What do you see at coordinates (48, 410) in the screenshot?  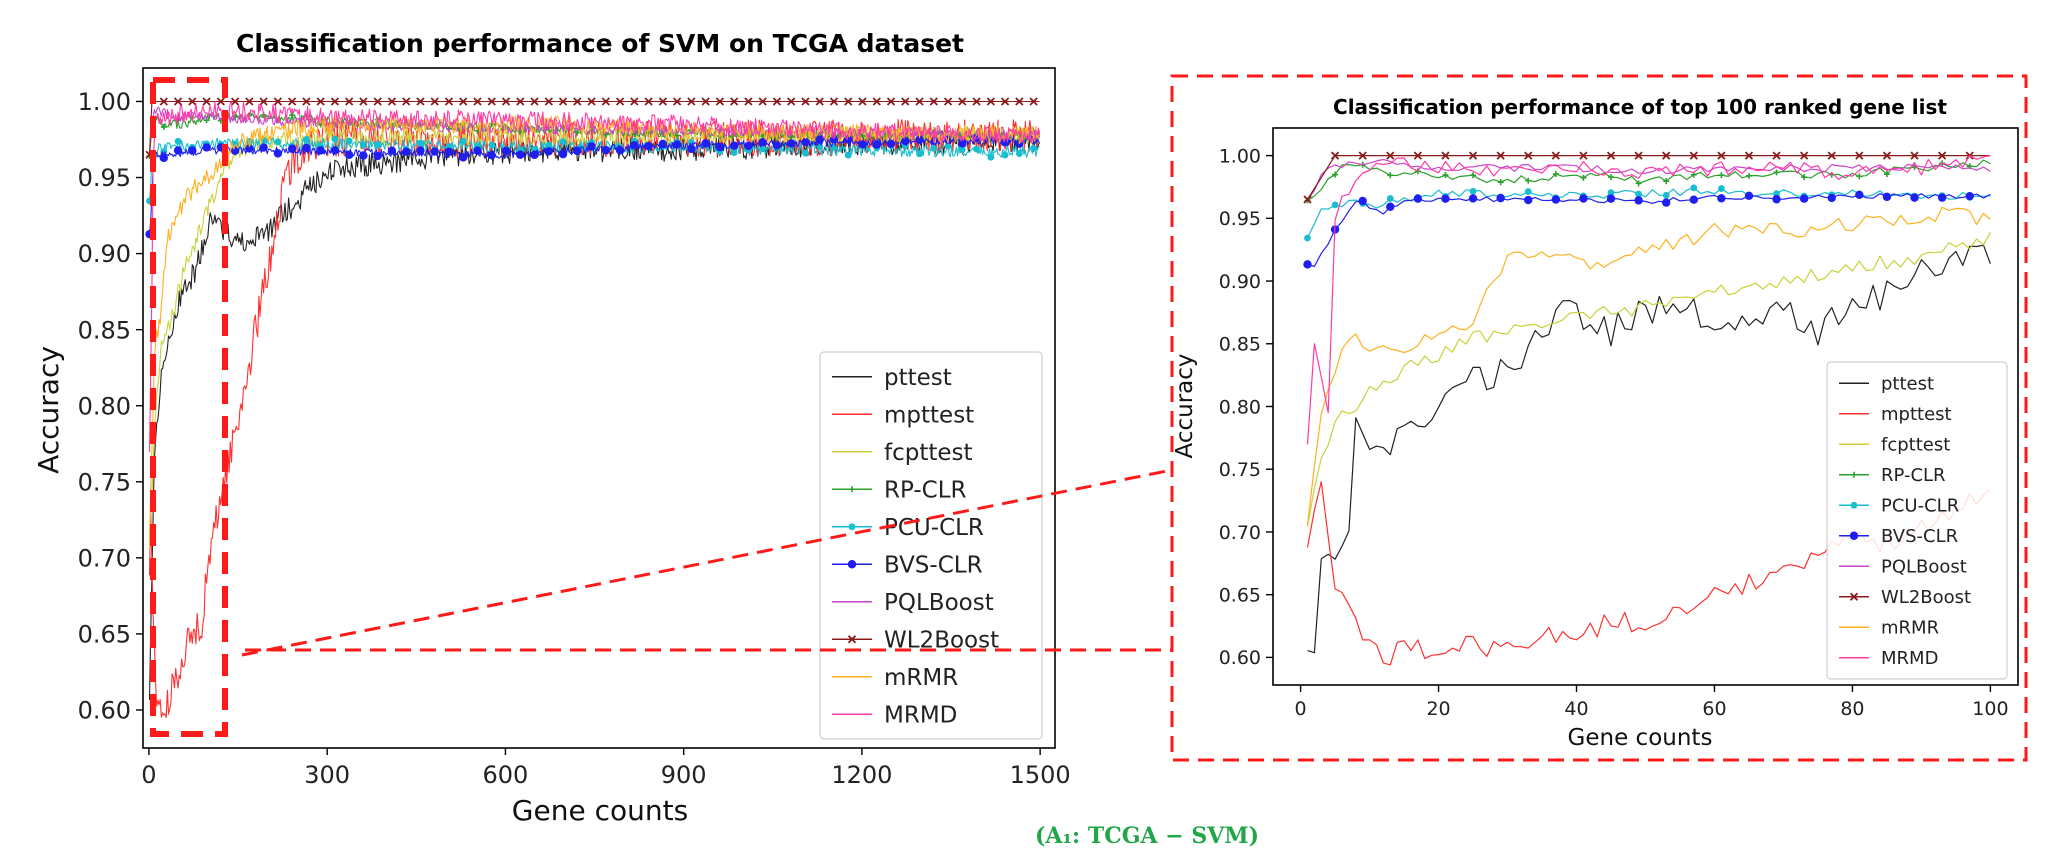 I see `left-y-axis-label: Accuracy` at bounding box center [48, 410].